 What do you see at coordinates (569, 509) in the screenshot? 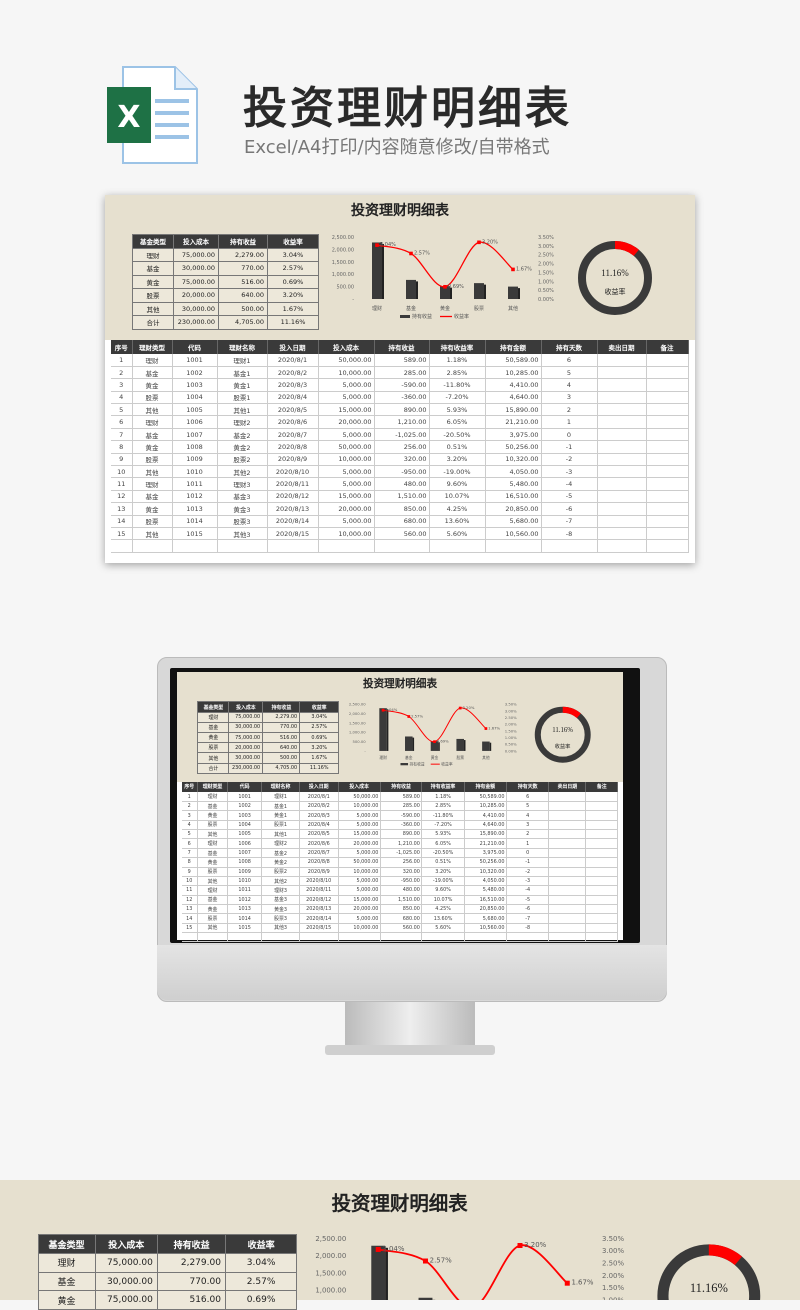
I see `table-cell: -6` at bounding box center [569, 509].